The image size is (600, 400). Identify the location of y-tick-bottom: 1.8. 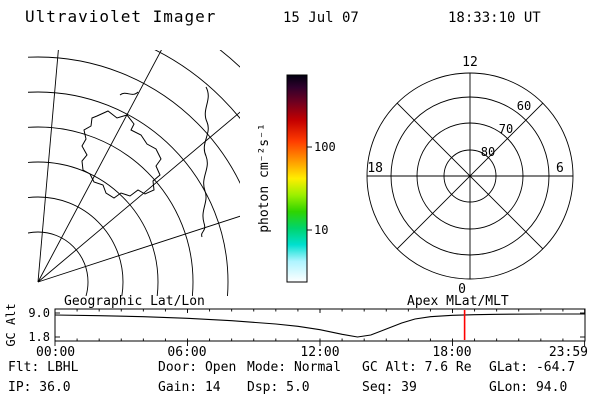
(39, 337).